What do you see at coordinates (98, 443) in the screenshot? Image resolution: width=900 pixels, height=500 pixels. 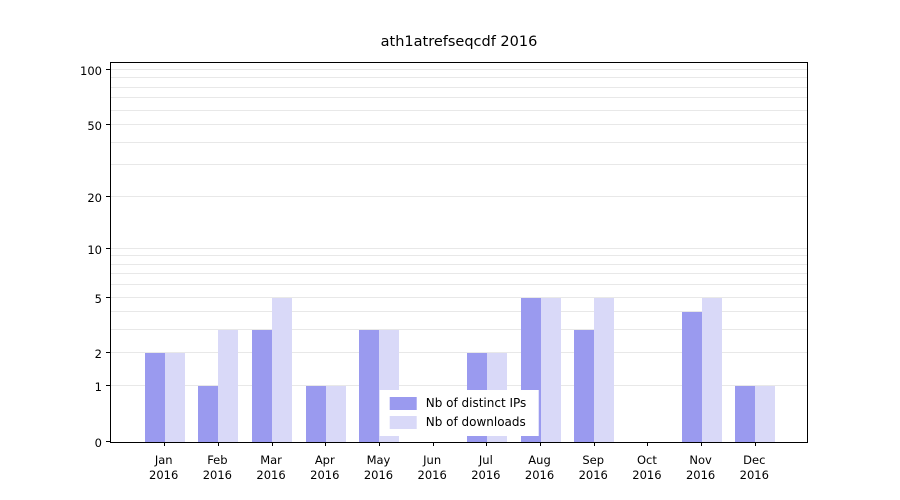 I see `y-tick-label-0: 0` at bounding box center [98, 443].